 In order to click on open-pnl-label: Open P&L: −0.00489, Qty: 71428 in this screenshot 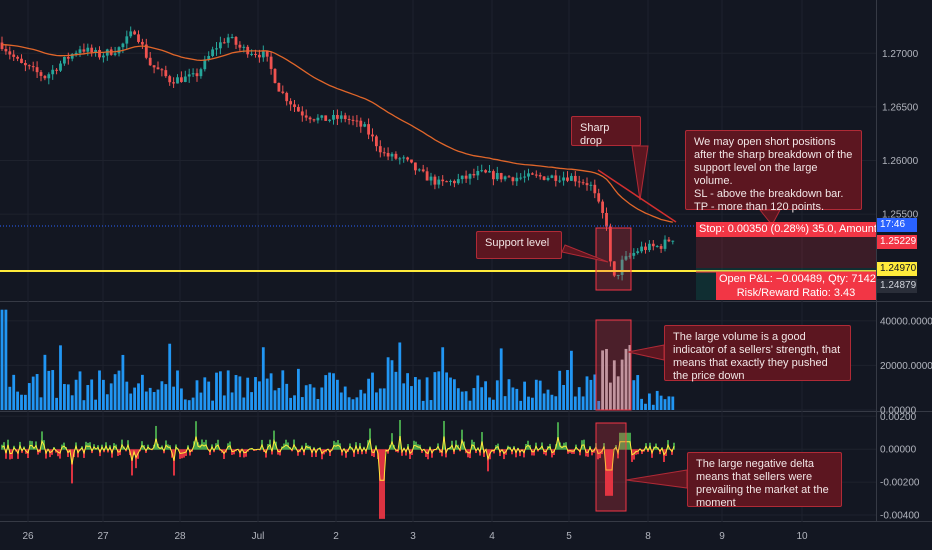, I will do `click(796, 279)`.